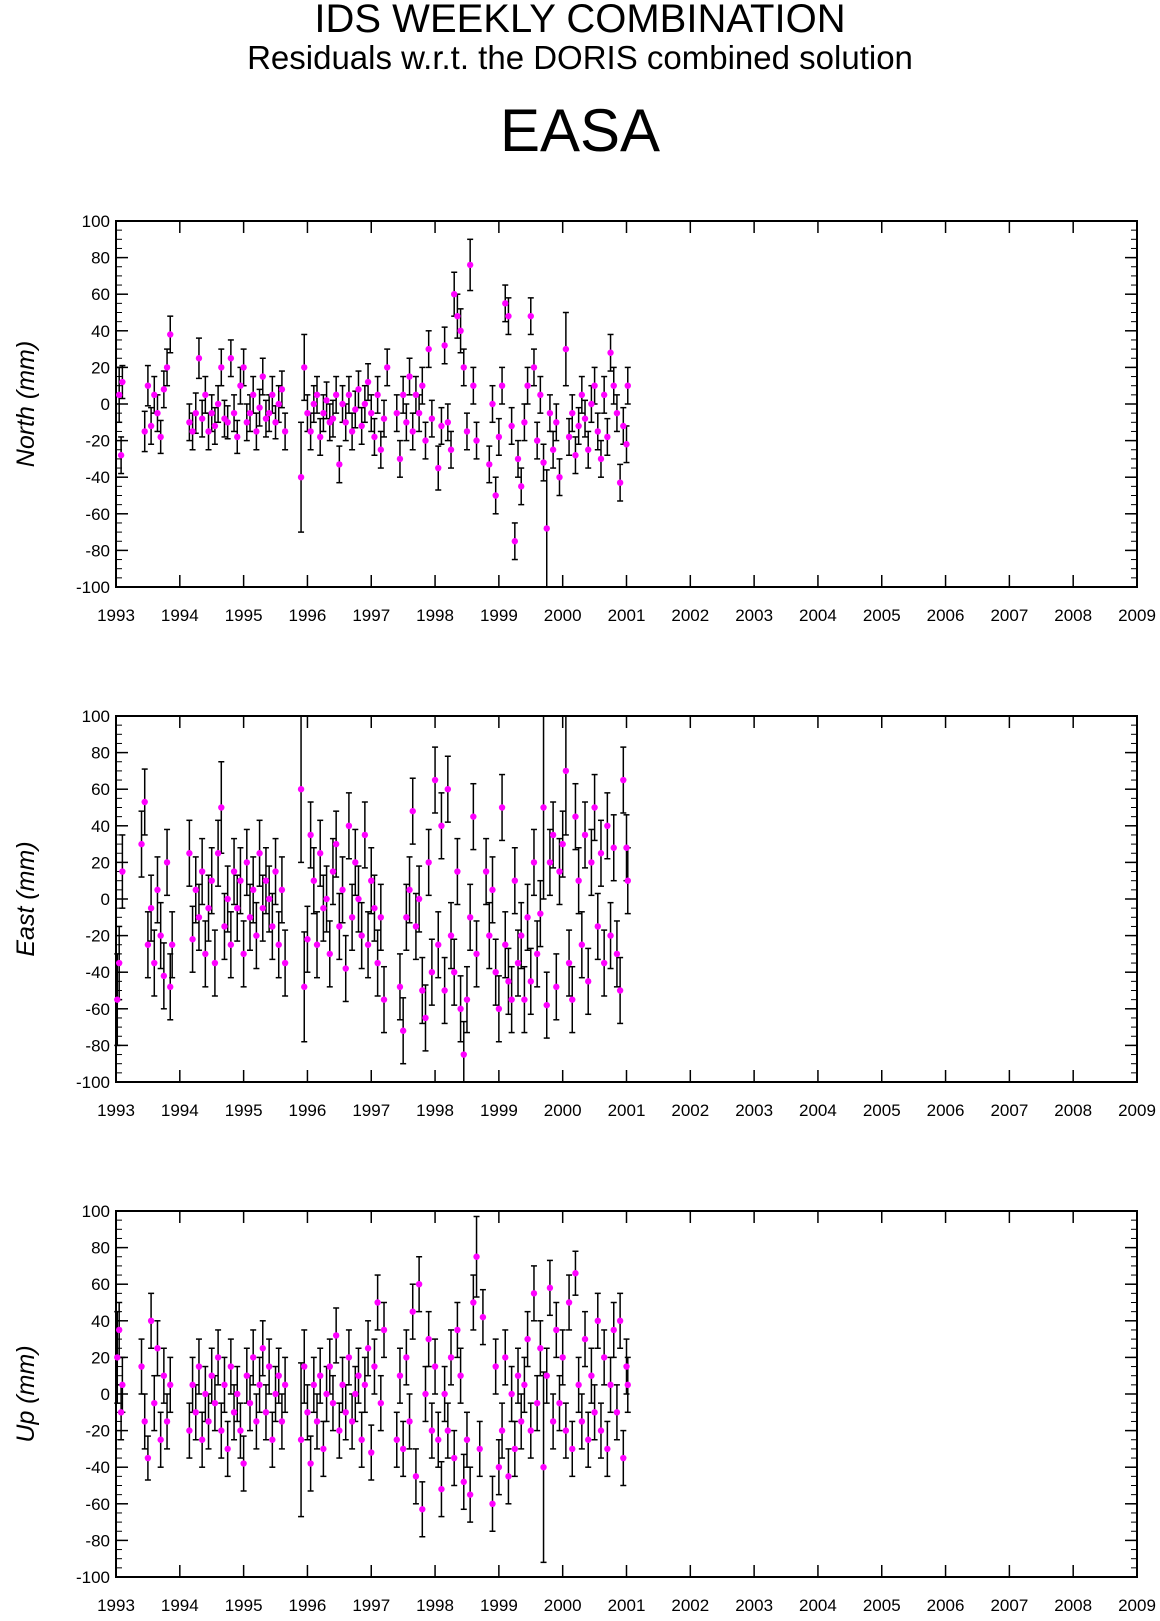 This screenshot has height=1621, width=1160. What do you see at coordinates (97, 1467) in the screenshot?
I see `y-tick-label: -40` at bounding box center [97, 1467].